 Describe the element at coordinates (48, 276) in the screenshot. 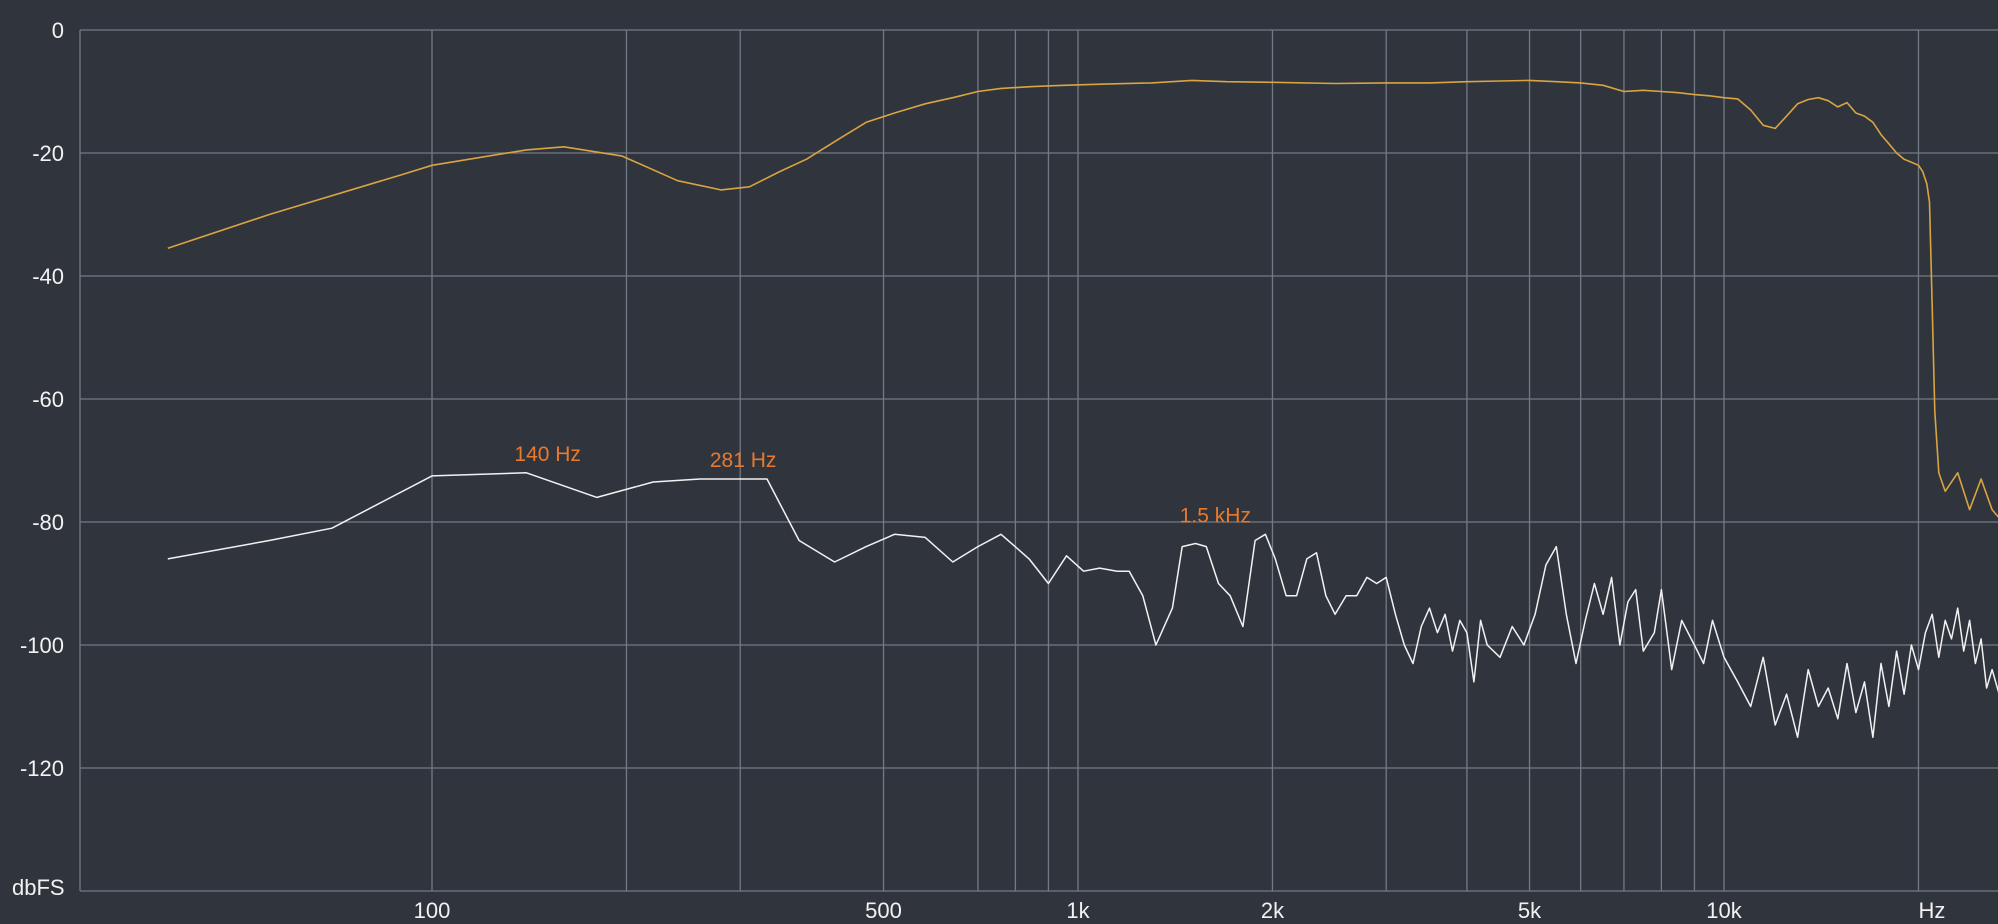

I see `y-tick-label-2: -40` at that location.